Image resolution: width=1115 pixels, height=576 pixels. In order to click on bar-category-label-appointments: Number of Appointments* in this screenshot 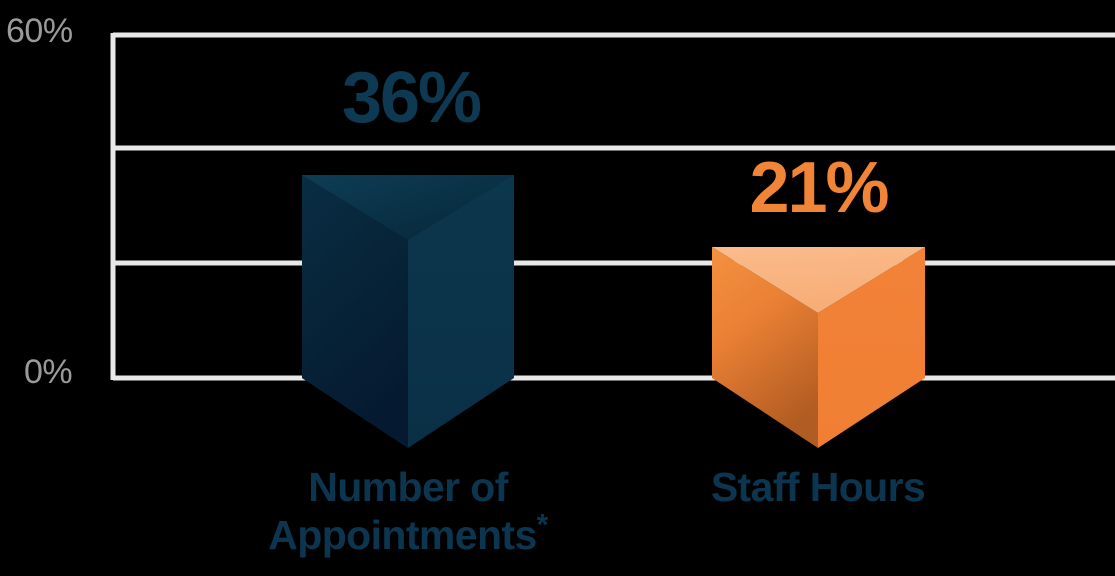, I will do `click(408, 511)`.